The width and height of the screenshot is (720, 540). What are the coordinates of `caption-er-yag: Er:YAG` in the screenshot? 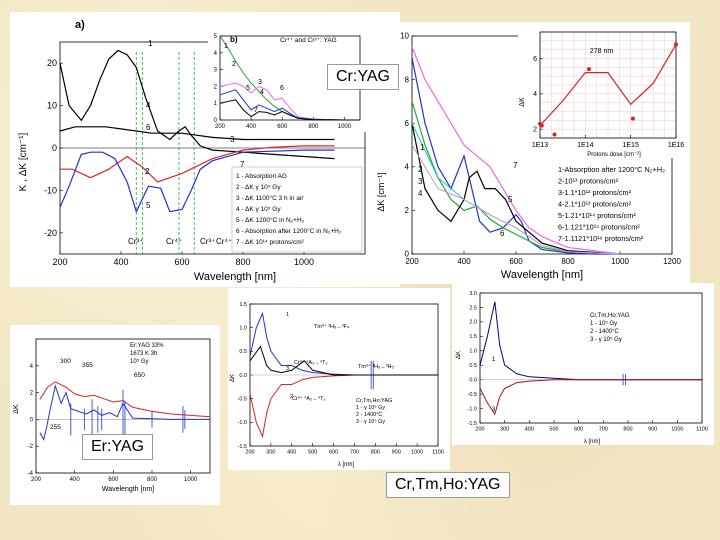 It's located at (118, 447).